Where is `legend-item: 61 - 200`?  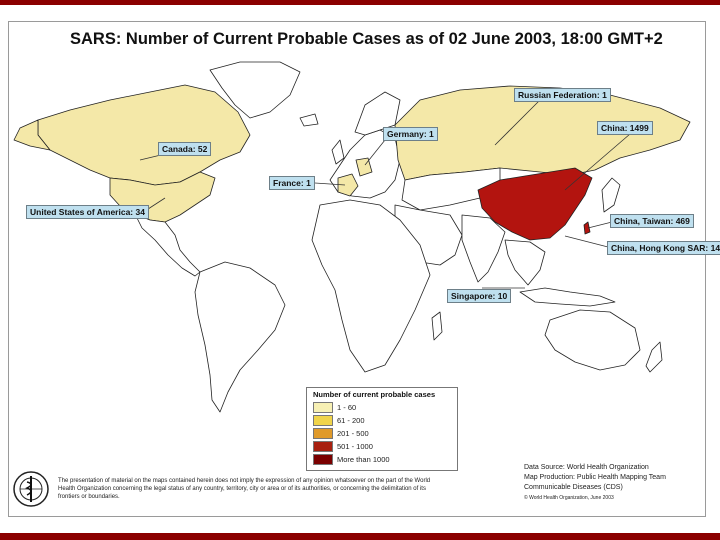 legend-item: 61 - 200 is located at coordinates (339, 420).